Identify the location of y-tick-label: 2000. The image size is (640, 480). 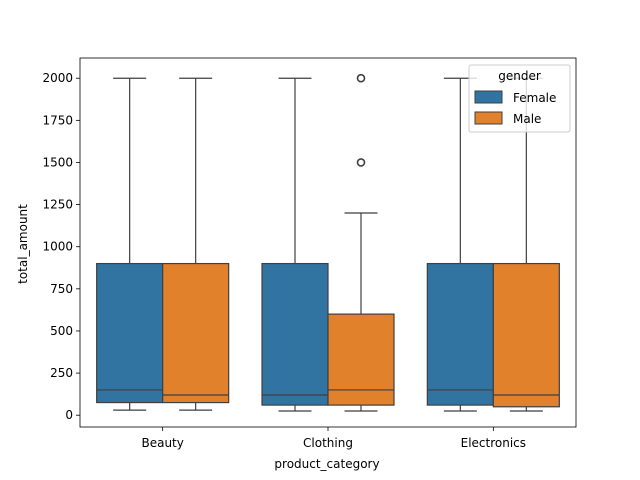
(57, 78).